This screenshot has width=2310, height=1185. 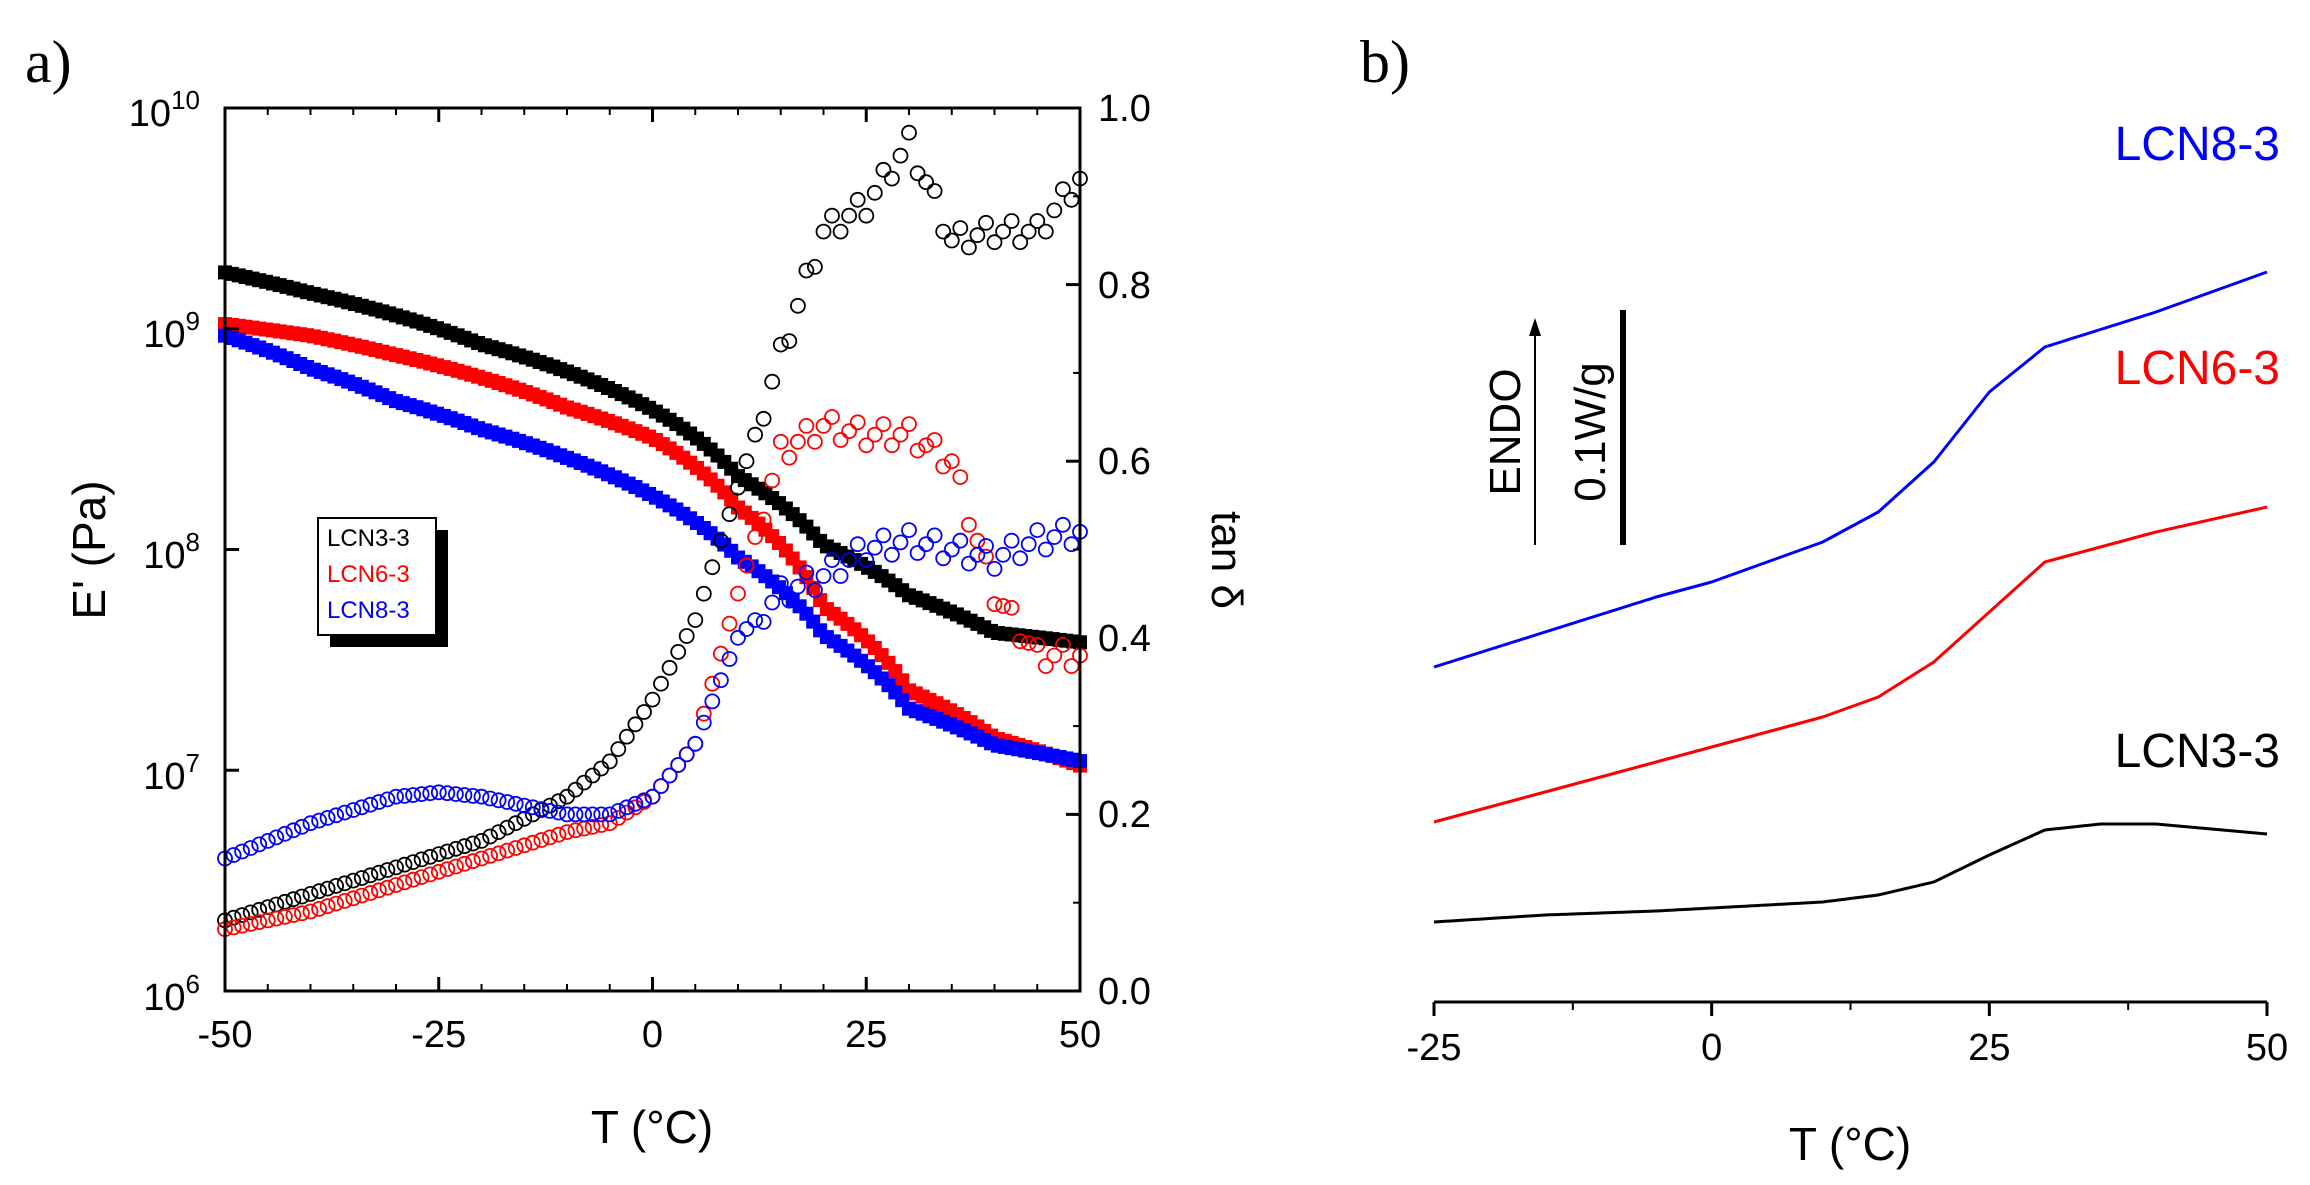 What do you see at coordinates (171, 552) in the screenshot?
I see `pa-left-tick-label: 10⁸` at bounding box center [171, 552].